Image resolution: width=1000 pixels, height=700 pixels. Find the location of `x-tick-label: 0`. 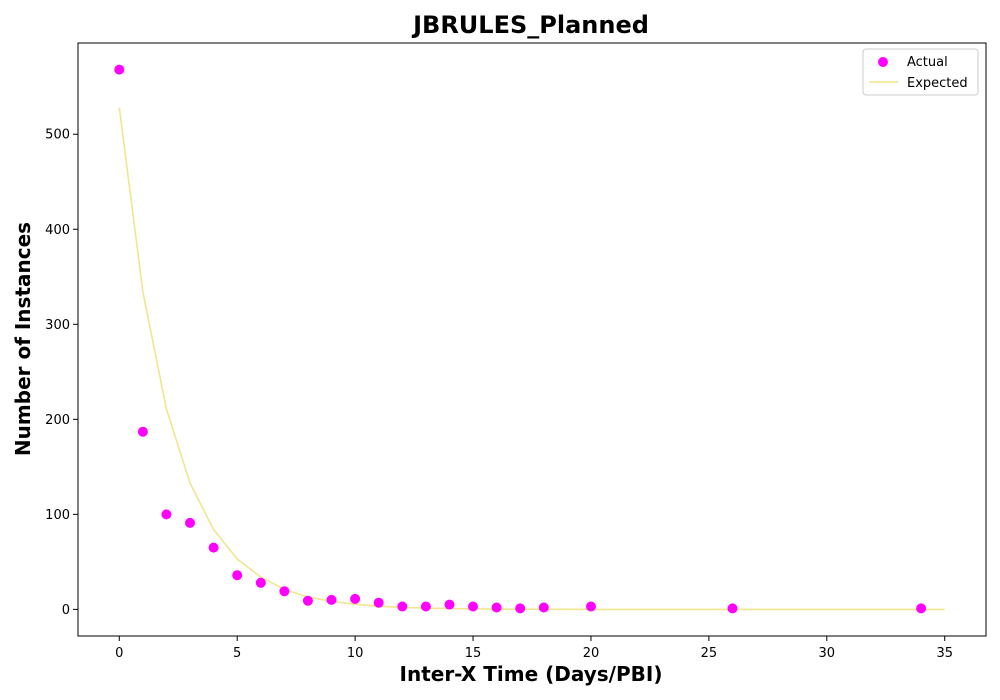

x-tick-label: 0 is located at coordinates (119, 653).